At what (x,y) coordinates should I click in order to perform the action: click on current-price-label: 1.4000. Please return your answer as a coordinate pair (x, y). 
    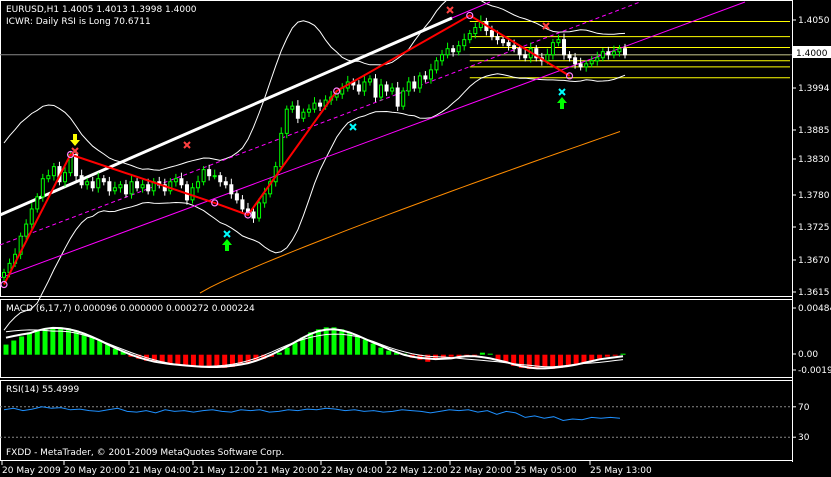
    Looking at the image, I should click on (812, 54).